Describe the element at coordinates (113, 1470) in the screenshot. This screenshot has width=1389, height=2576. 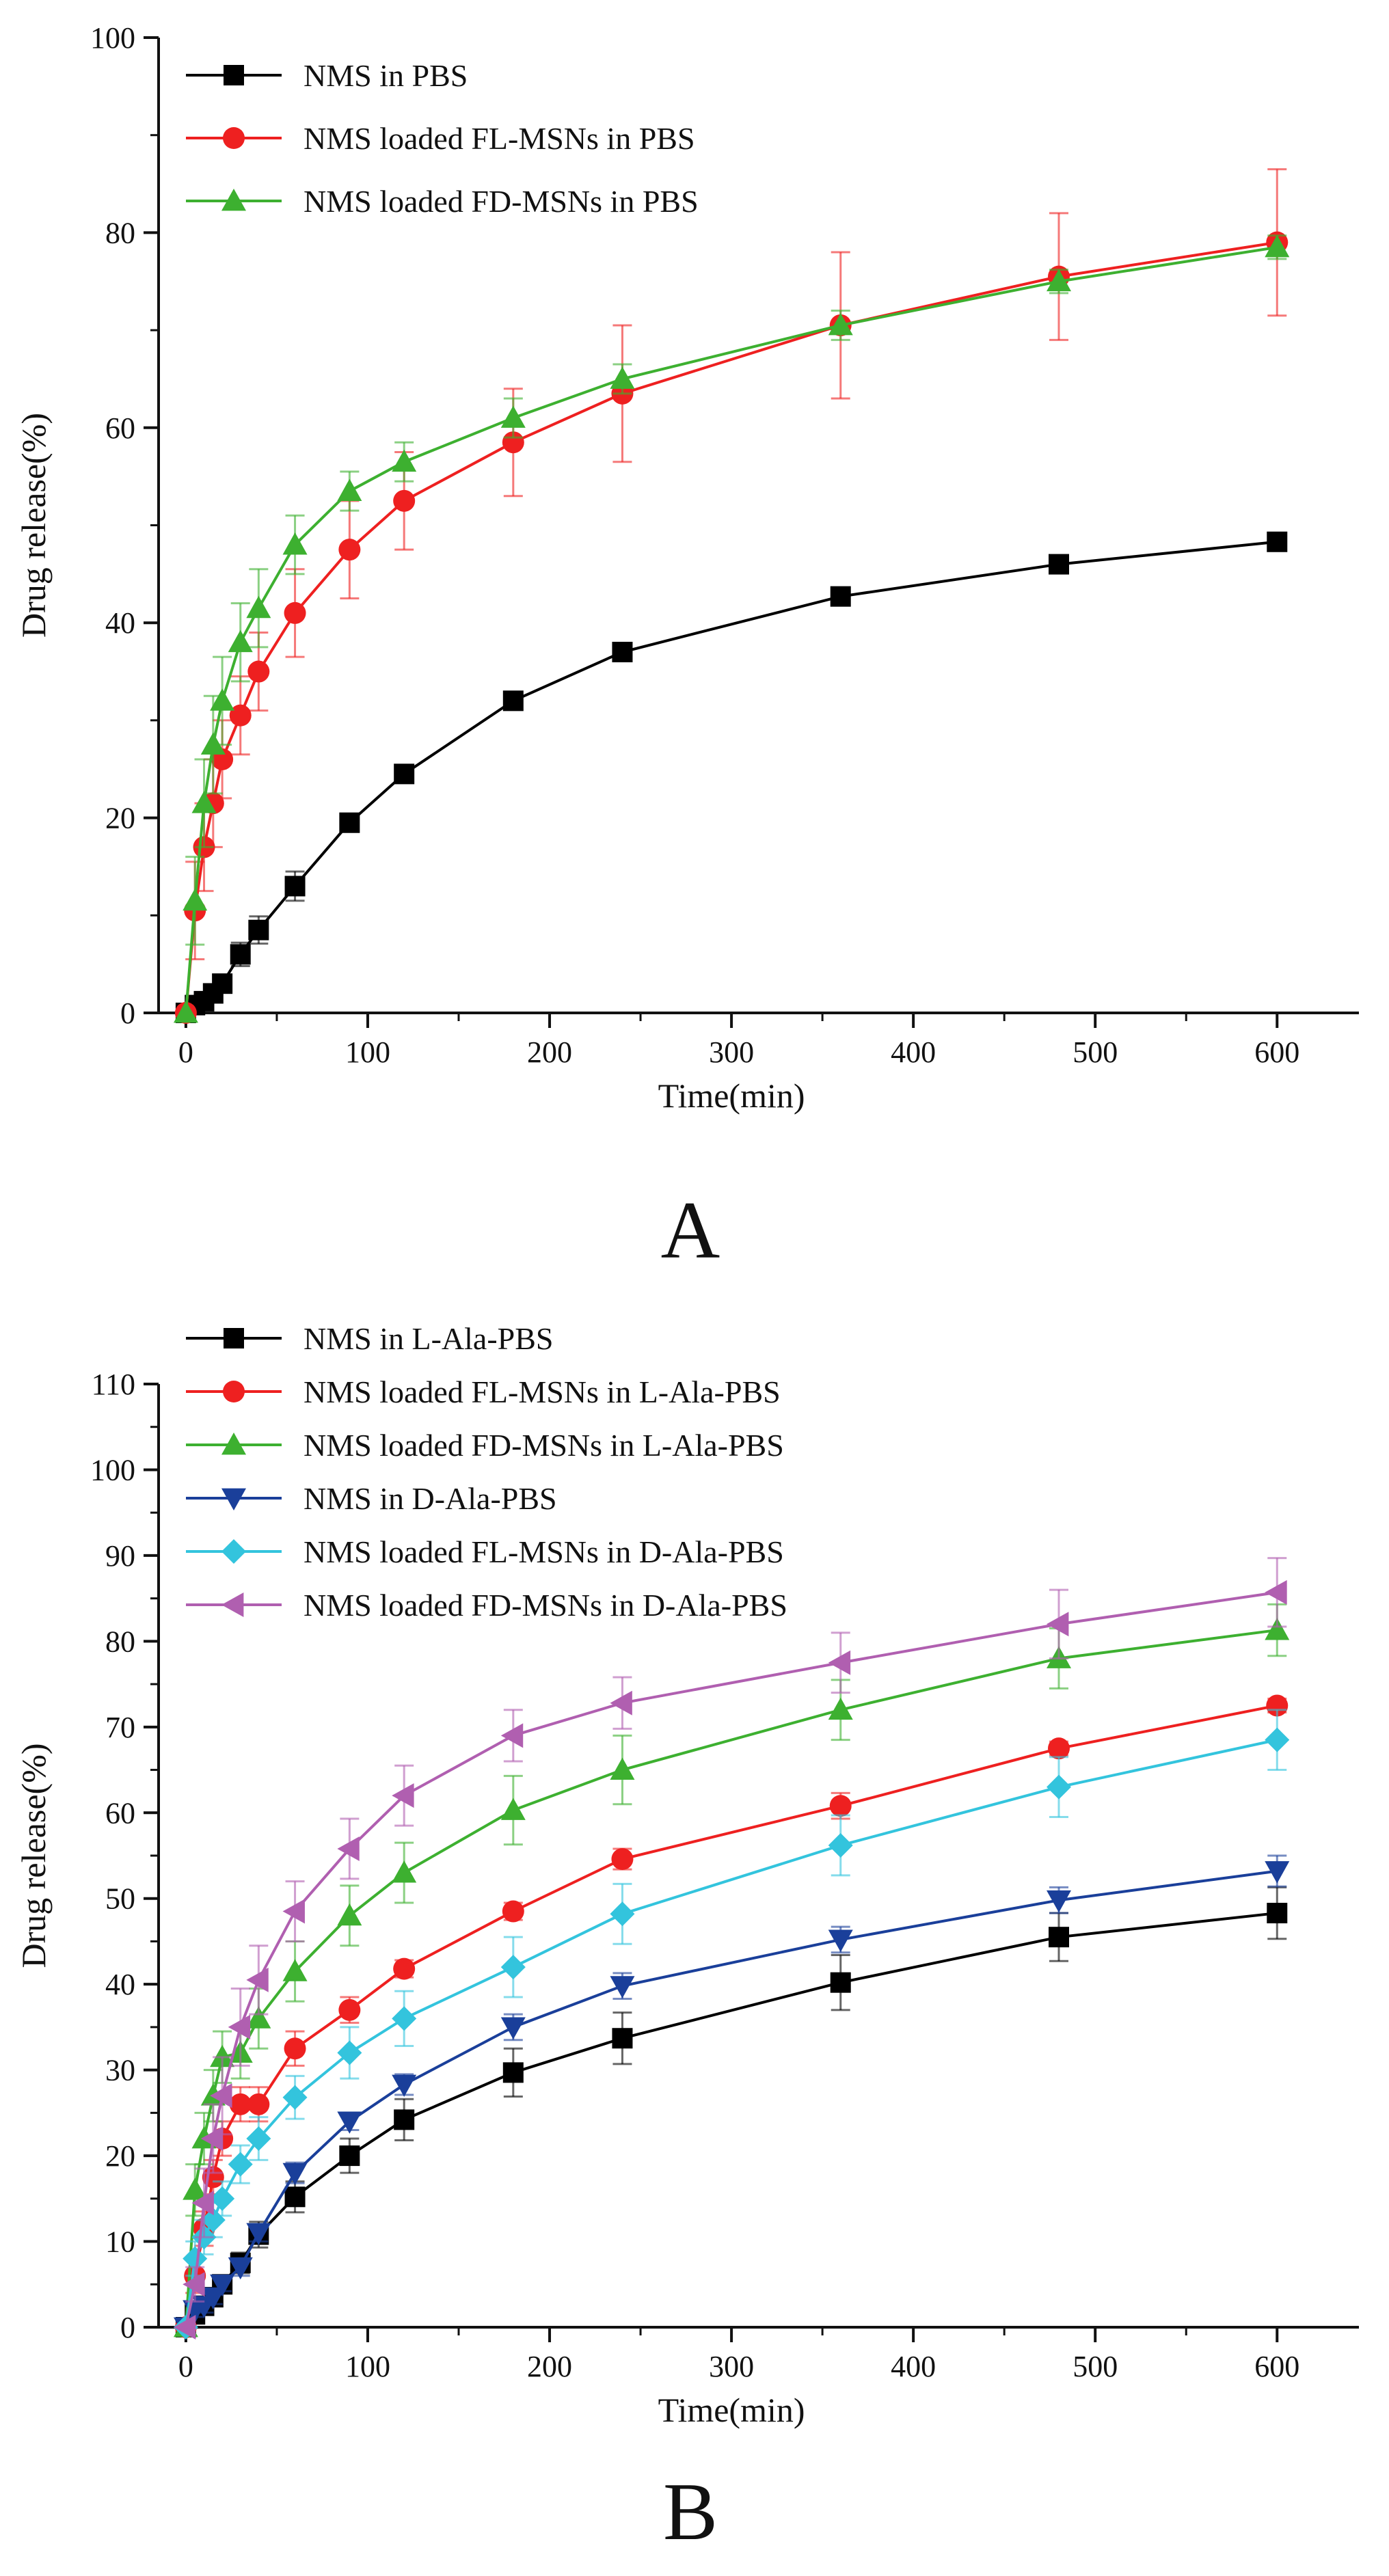
I see `y-tick-label: 100` at that location.